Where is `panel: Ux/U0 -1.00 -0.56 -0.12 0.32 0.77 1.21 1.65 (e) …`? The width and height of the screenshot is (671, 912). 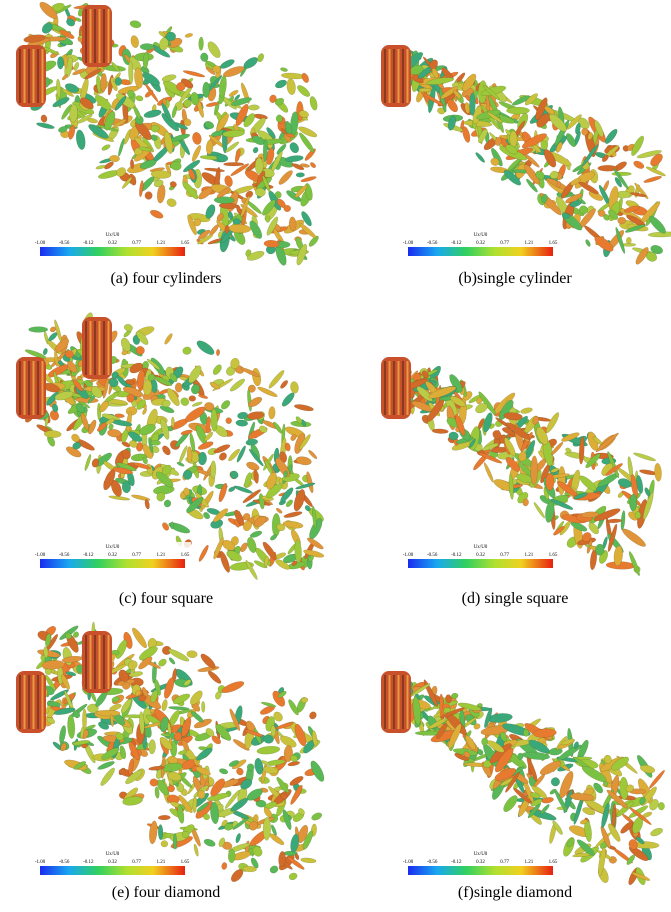 panel: Ux/U0 -1.00 -0.56 -0.12 0.32 0.77 1.21 1.65 (e) … is located at coordinates (170, 761).